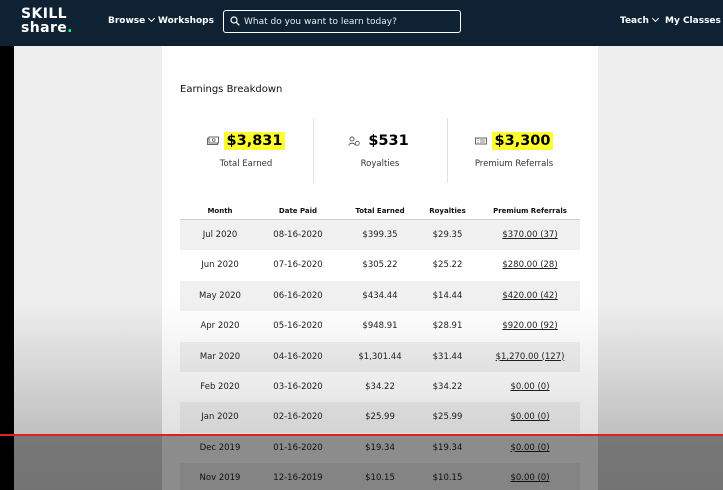  I want to click on column-header-month: Month, so click(220, 211).